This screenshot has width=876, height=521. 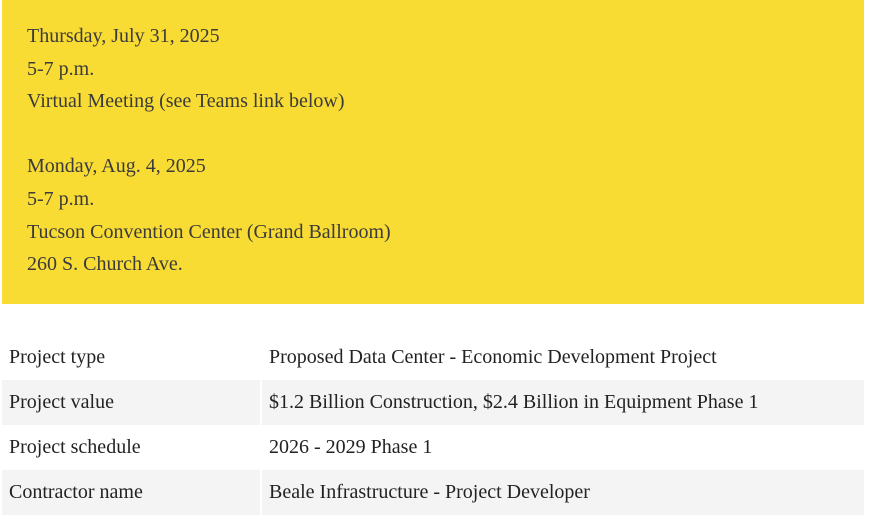 I want to click on meeting-date: Thursday, July 31, 2025, so click(x=123, y=36).